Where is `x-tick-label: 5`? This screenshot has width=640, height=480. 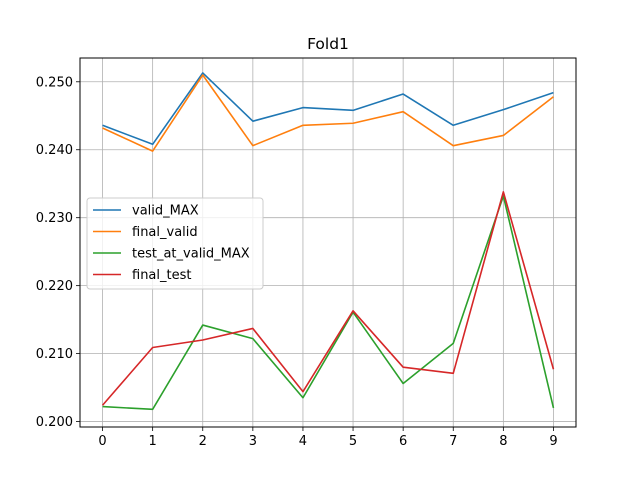
x-tick-label: 5 is located at coordinates (353, 441).